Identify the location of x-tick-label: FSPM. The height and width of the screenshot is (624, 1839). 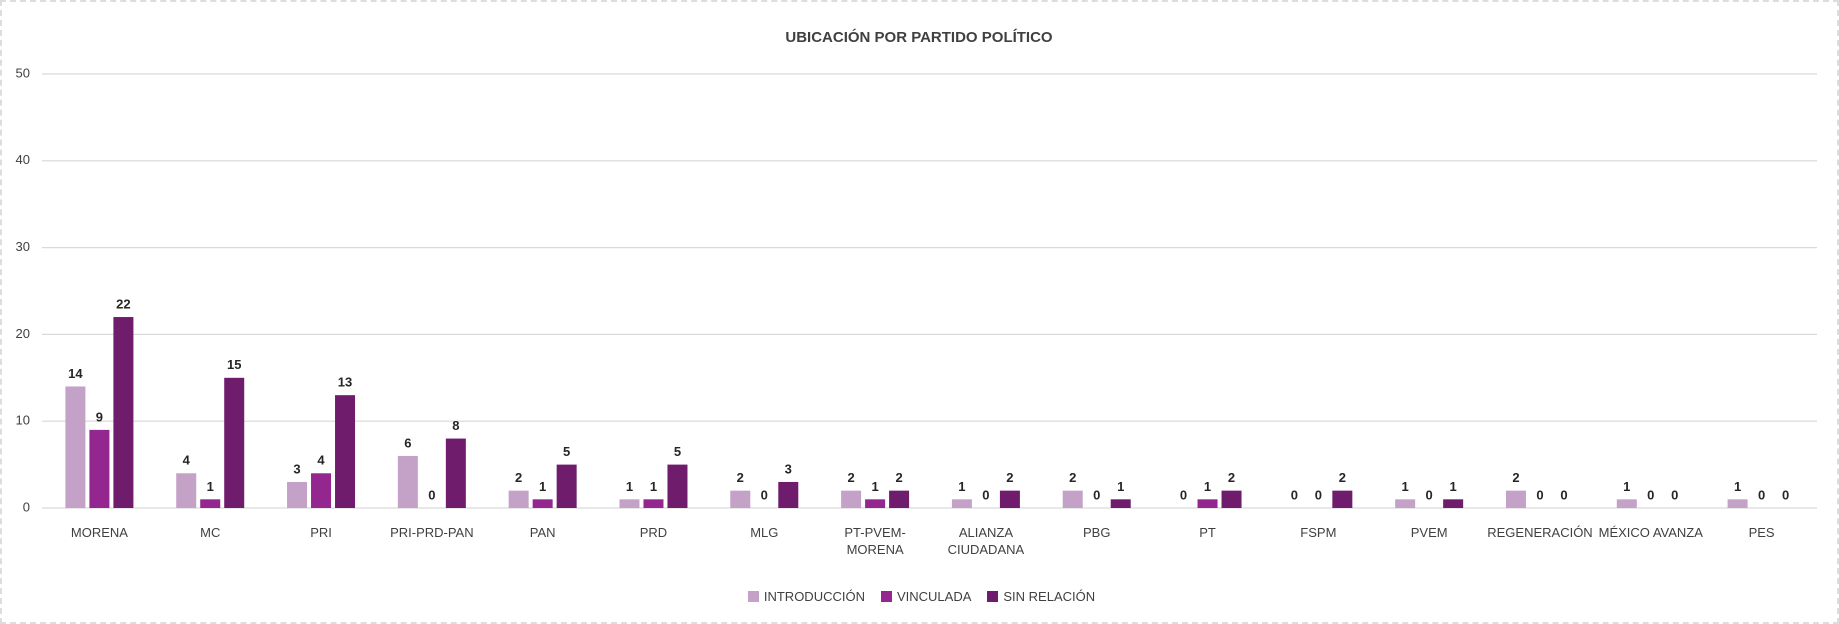
(1318, 532).